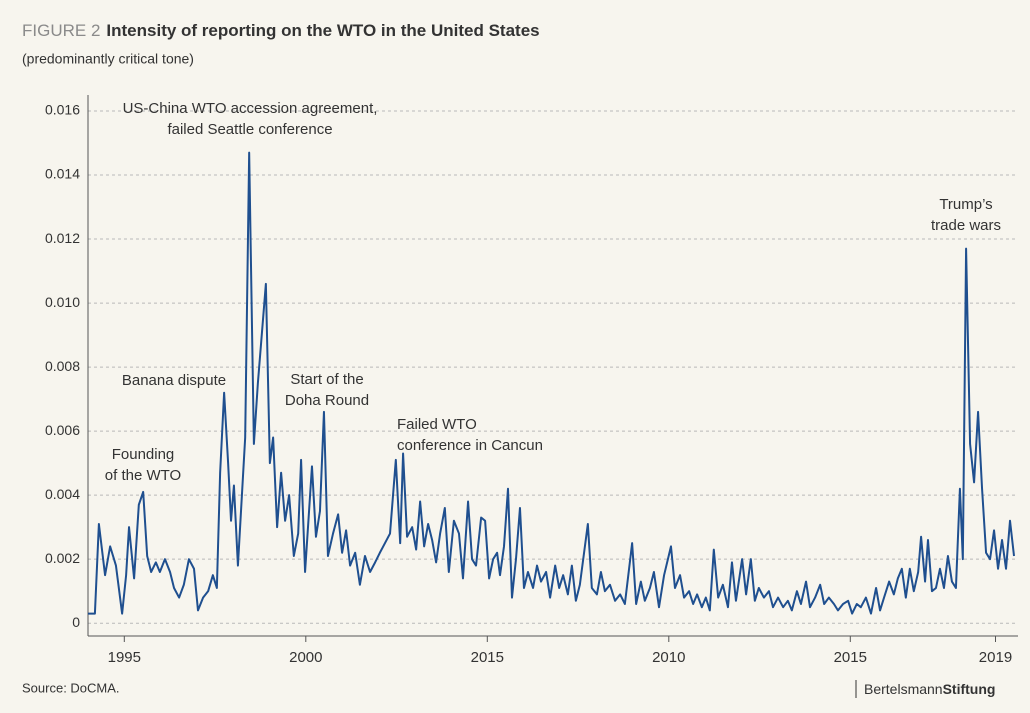 The image size is (1030, 713). What do you see at coordinates (124, 657) in the screenshot?
I see `x-tick-label: 1995` at bounding box center [124, 657].